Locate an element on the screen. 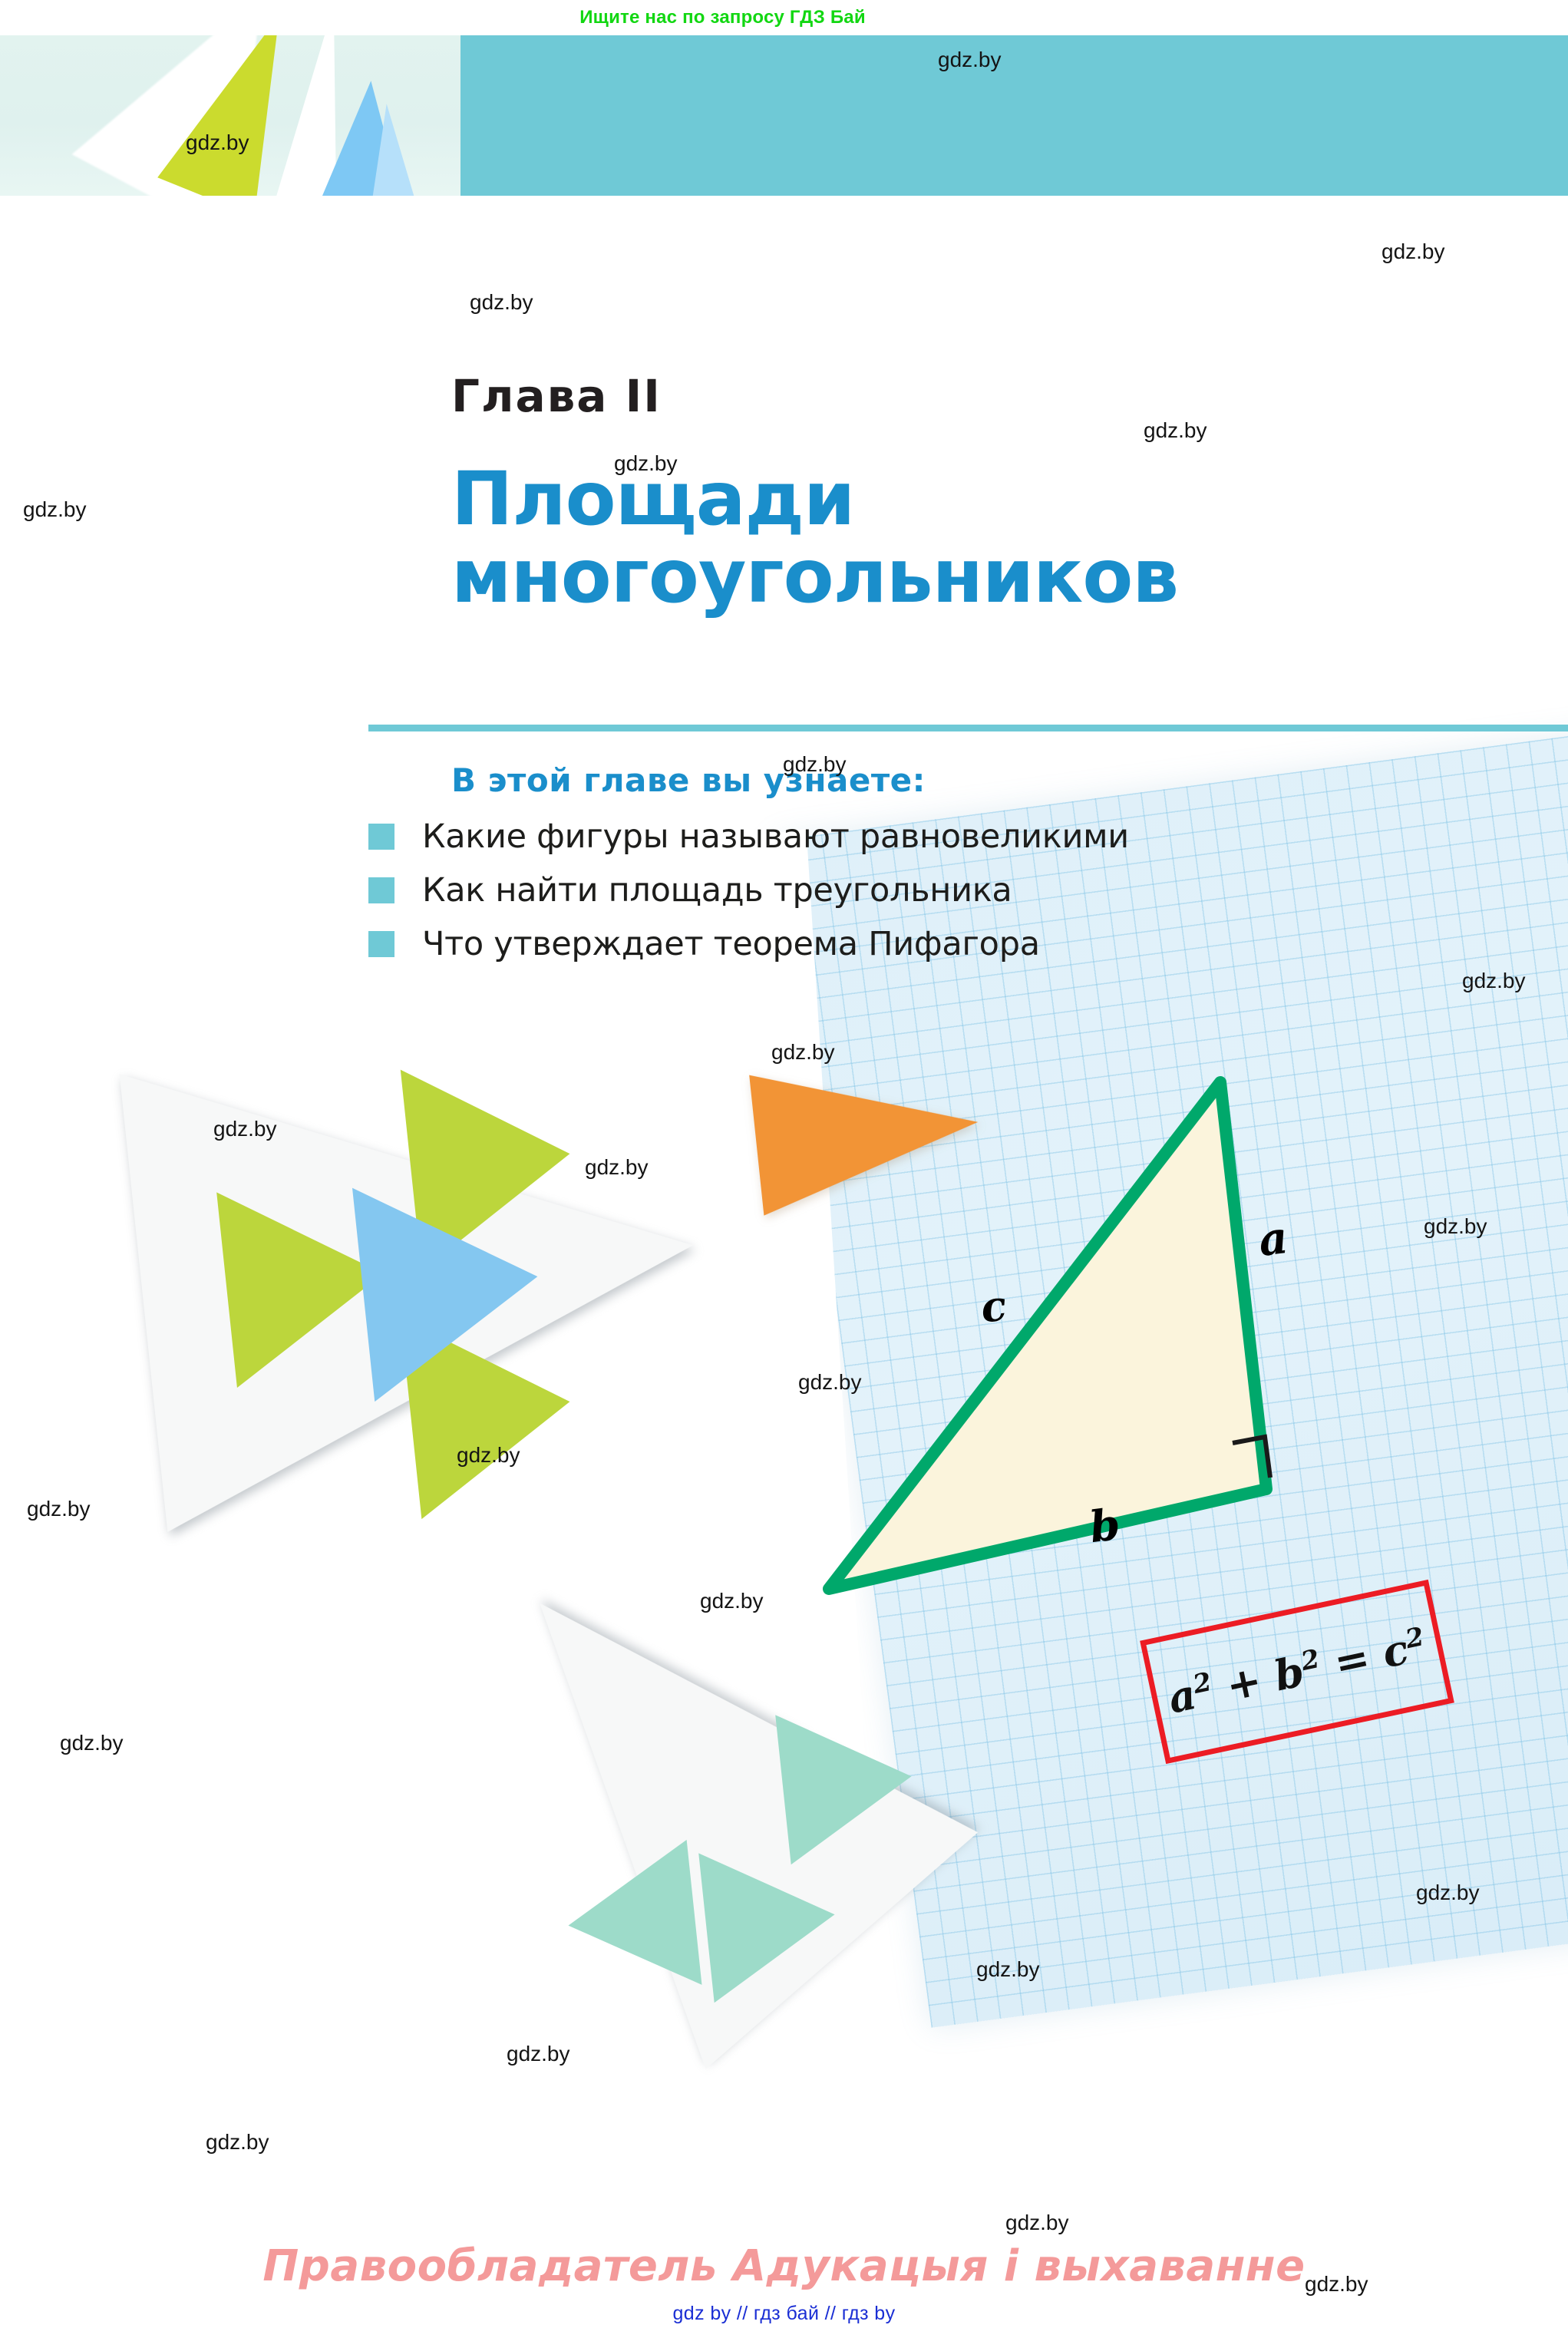 Image resolution: width=1568 pixels, height=2338 pixels. pythagoras-formula-text: a2 + b2 = c2 is located at coordinates (1295, 1672).